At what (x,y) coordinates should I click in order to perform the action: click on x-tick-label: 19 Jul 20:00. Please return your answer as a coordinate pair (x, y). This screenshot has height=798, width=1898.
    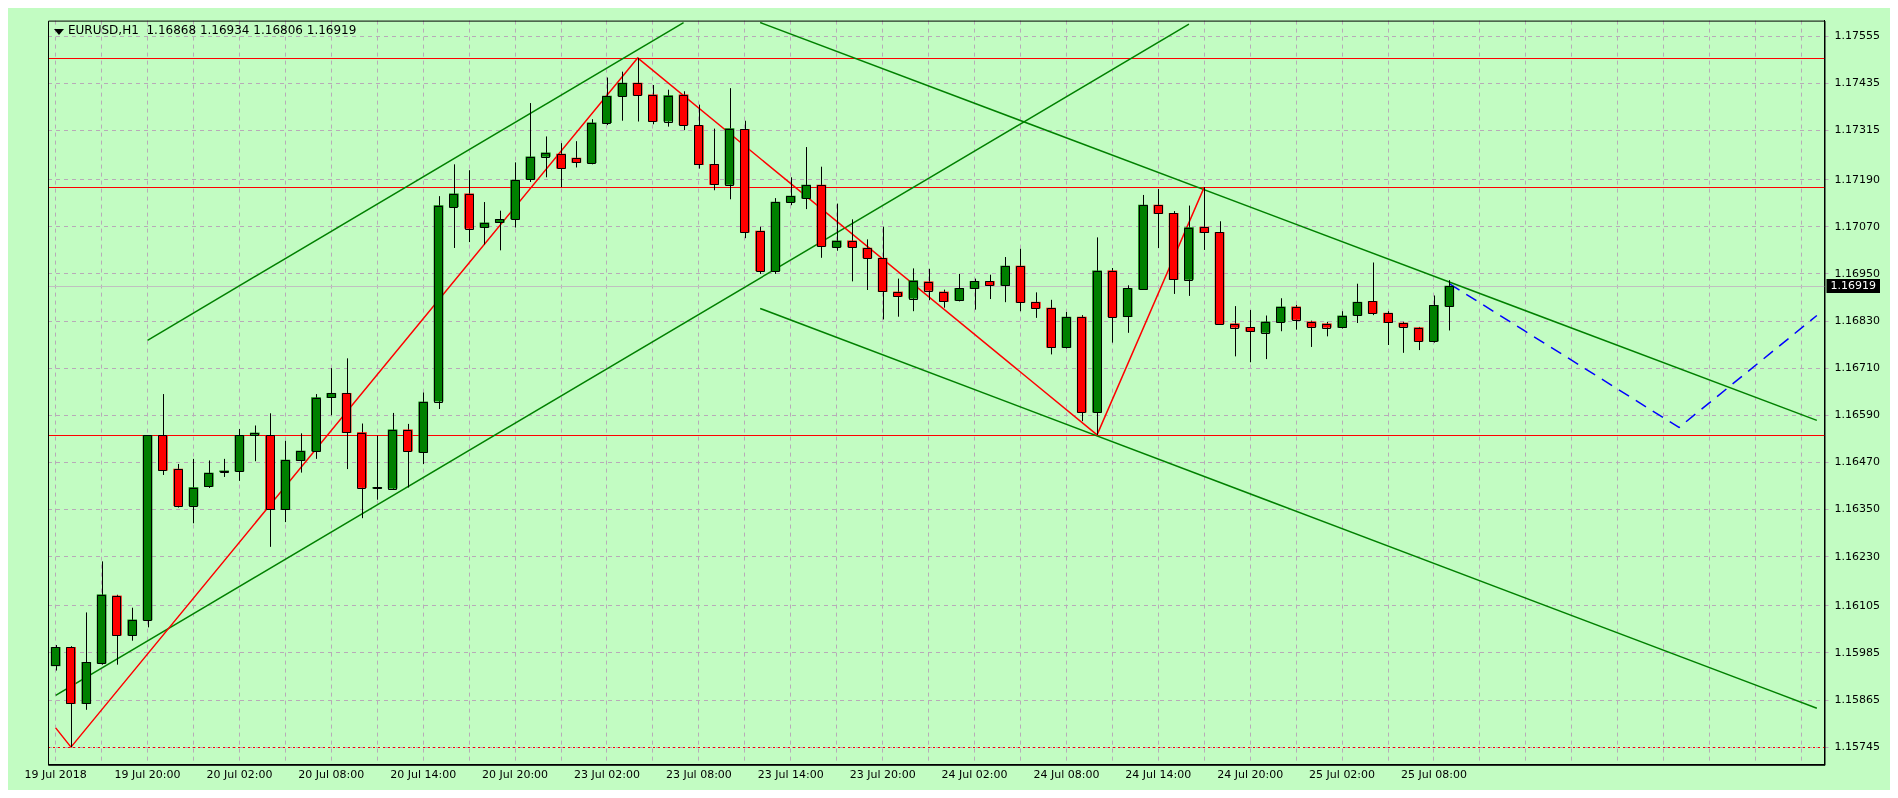
    Looking at the image, I should click on (147, 775).